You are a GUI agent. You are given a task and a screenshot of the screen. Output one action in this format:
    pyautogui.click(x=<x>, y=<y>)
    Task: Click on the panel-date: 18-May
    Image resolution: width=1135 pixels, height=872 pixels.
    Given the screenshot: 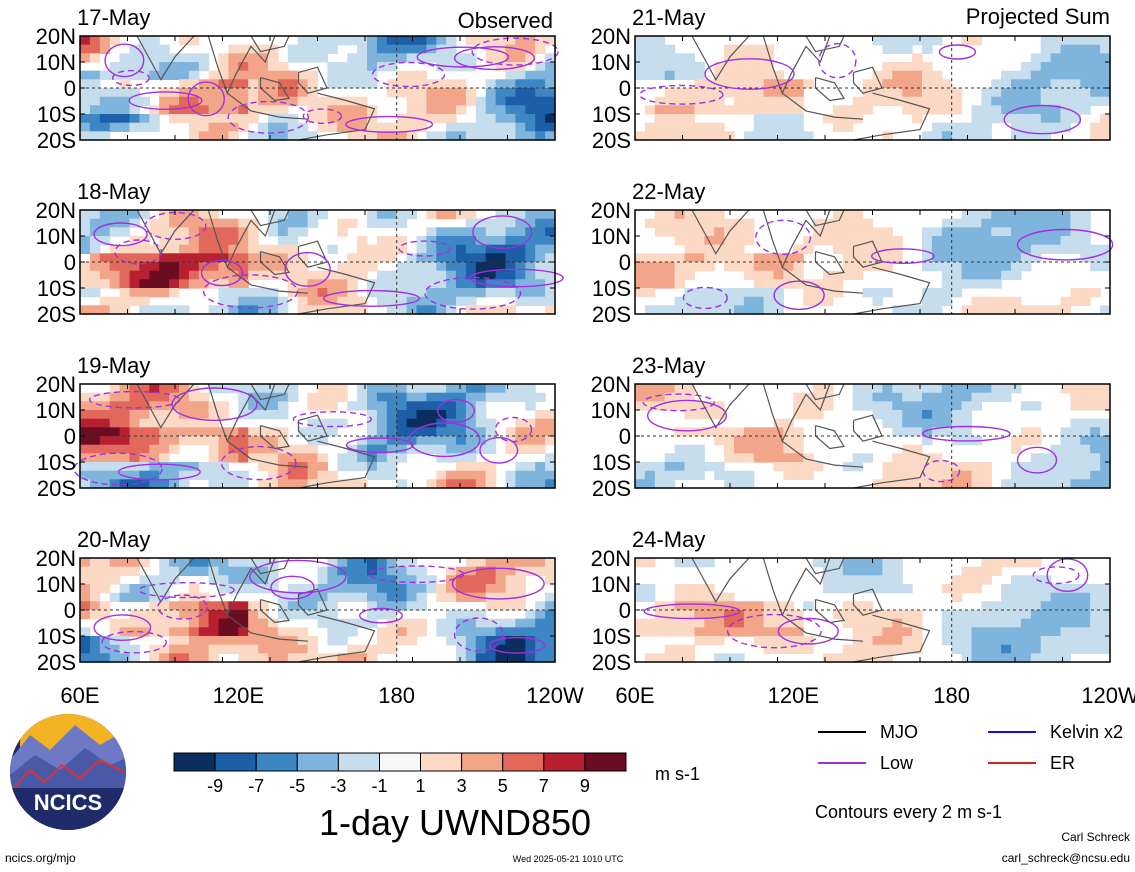 What is the action you would take?
    pyautogui.click(x=113, y=191)
    